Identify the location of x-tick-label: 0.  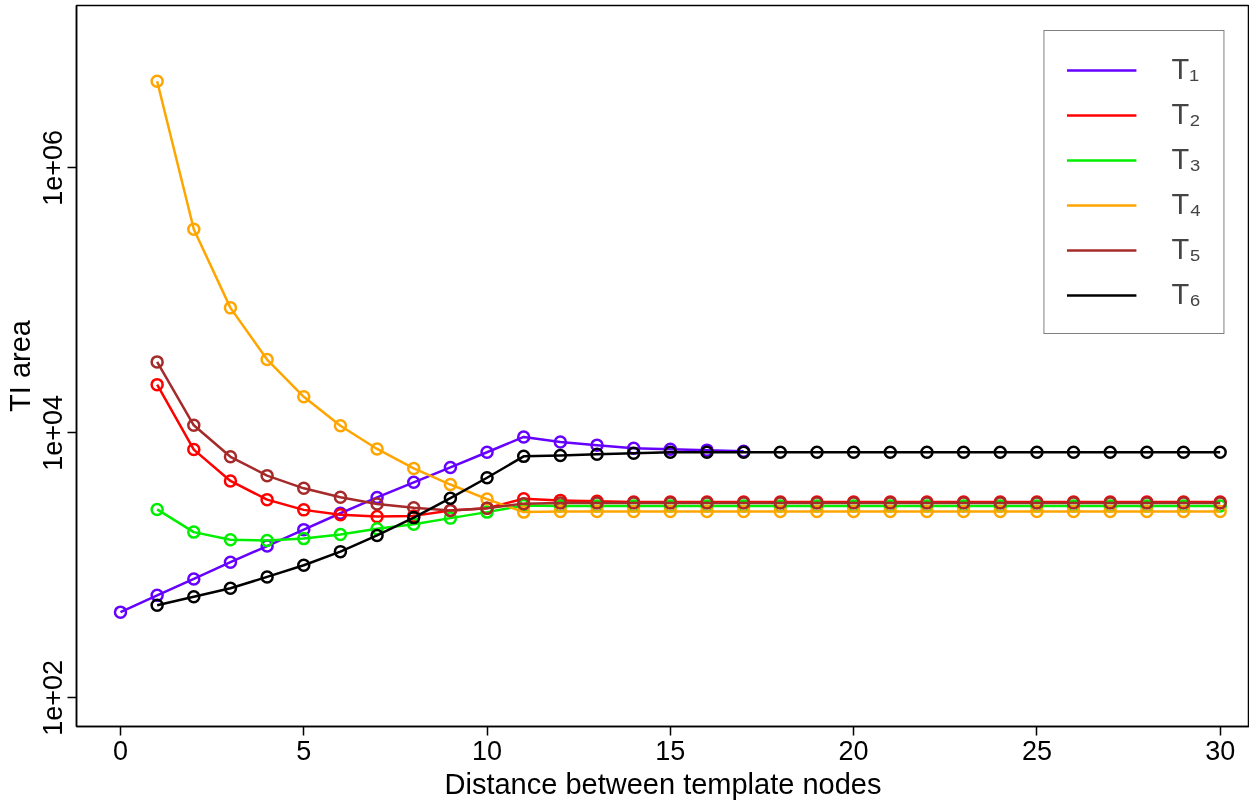
(120, 750).